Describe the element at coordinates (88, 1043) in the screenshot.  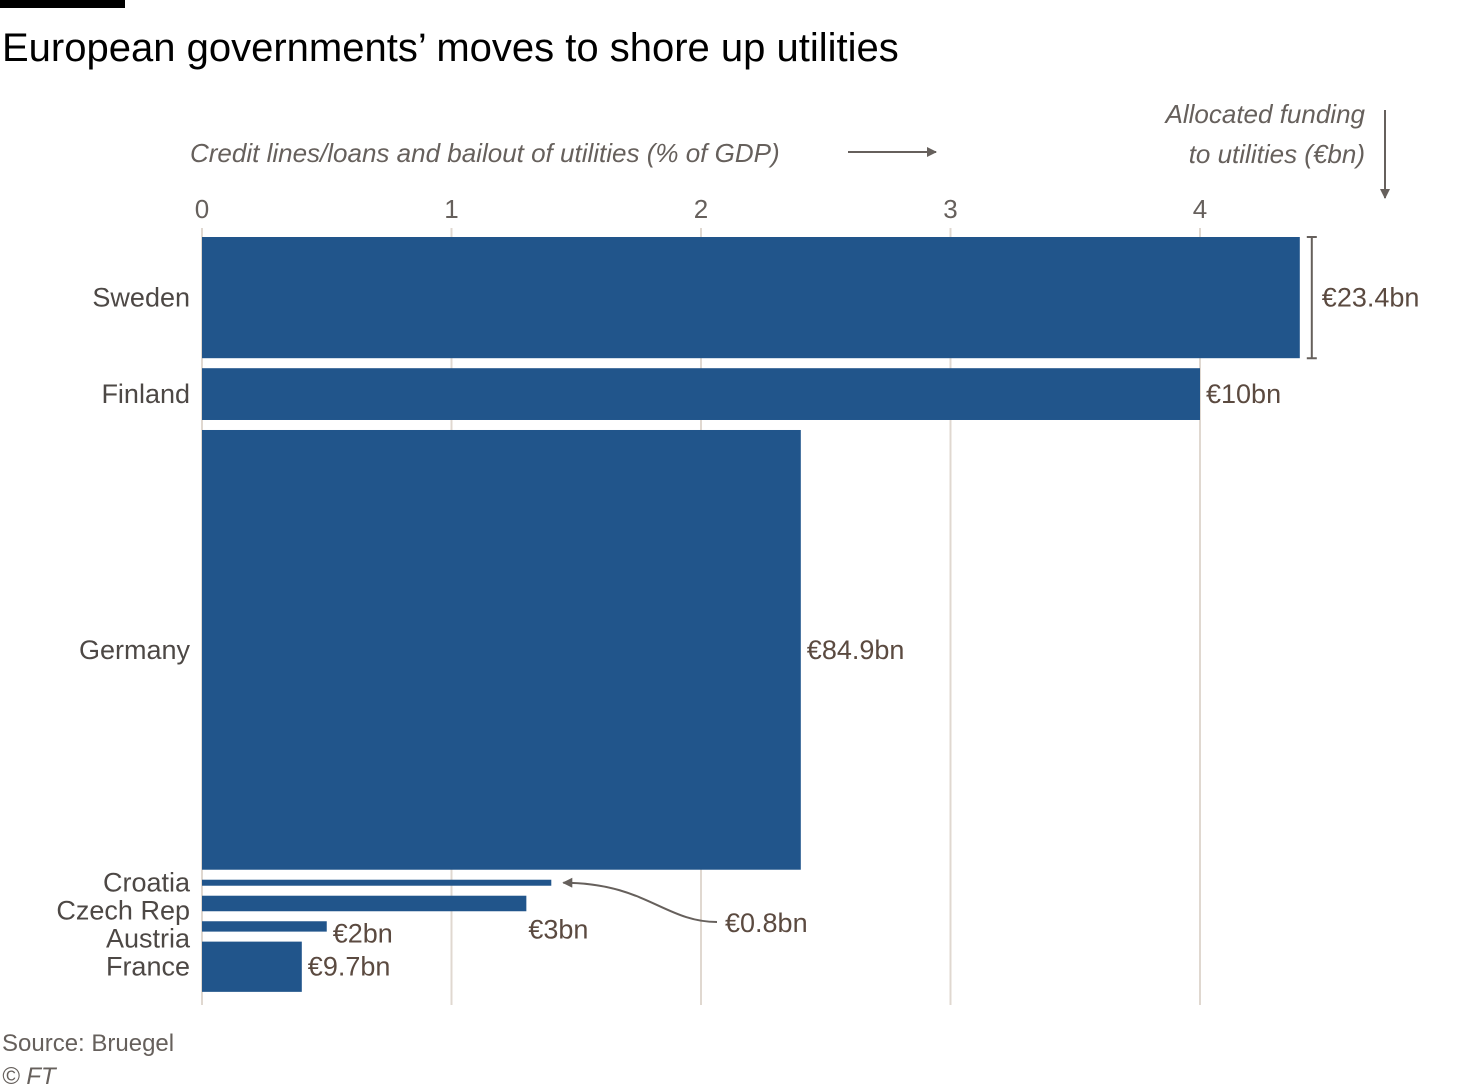
I see `source-note: Source: Bruegel` at that location.